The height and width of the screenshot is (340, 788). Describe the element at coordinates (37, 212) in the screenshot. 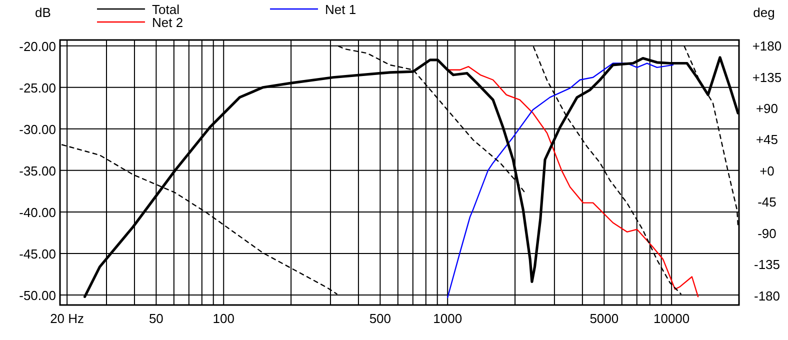

I see `y-tick-label: -40.00` at that location.